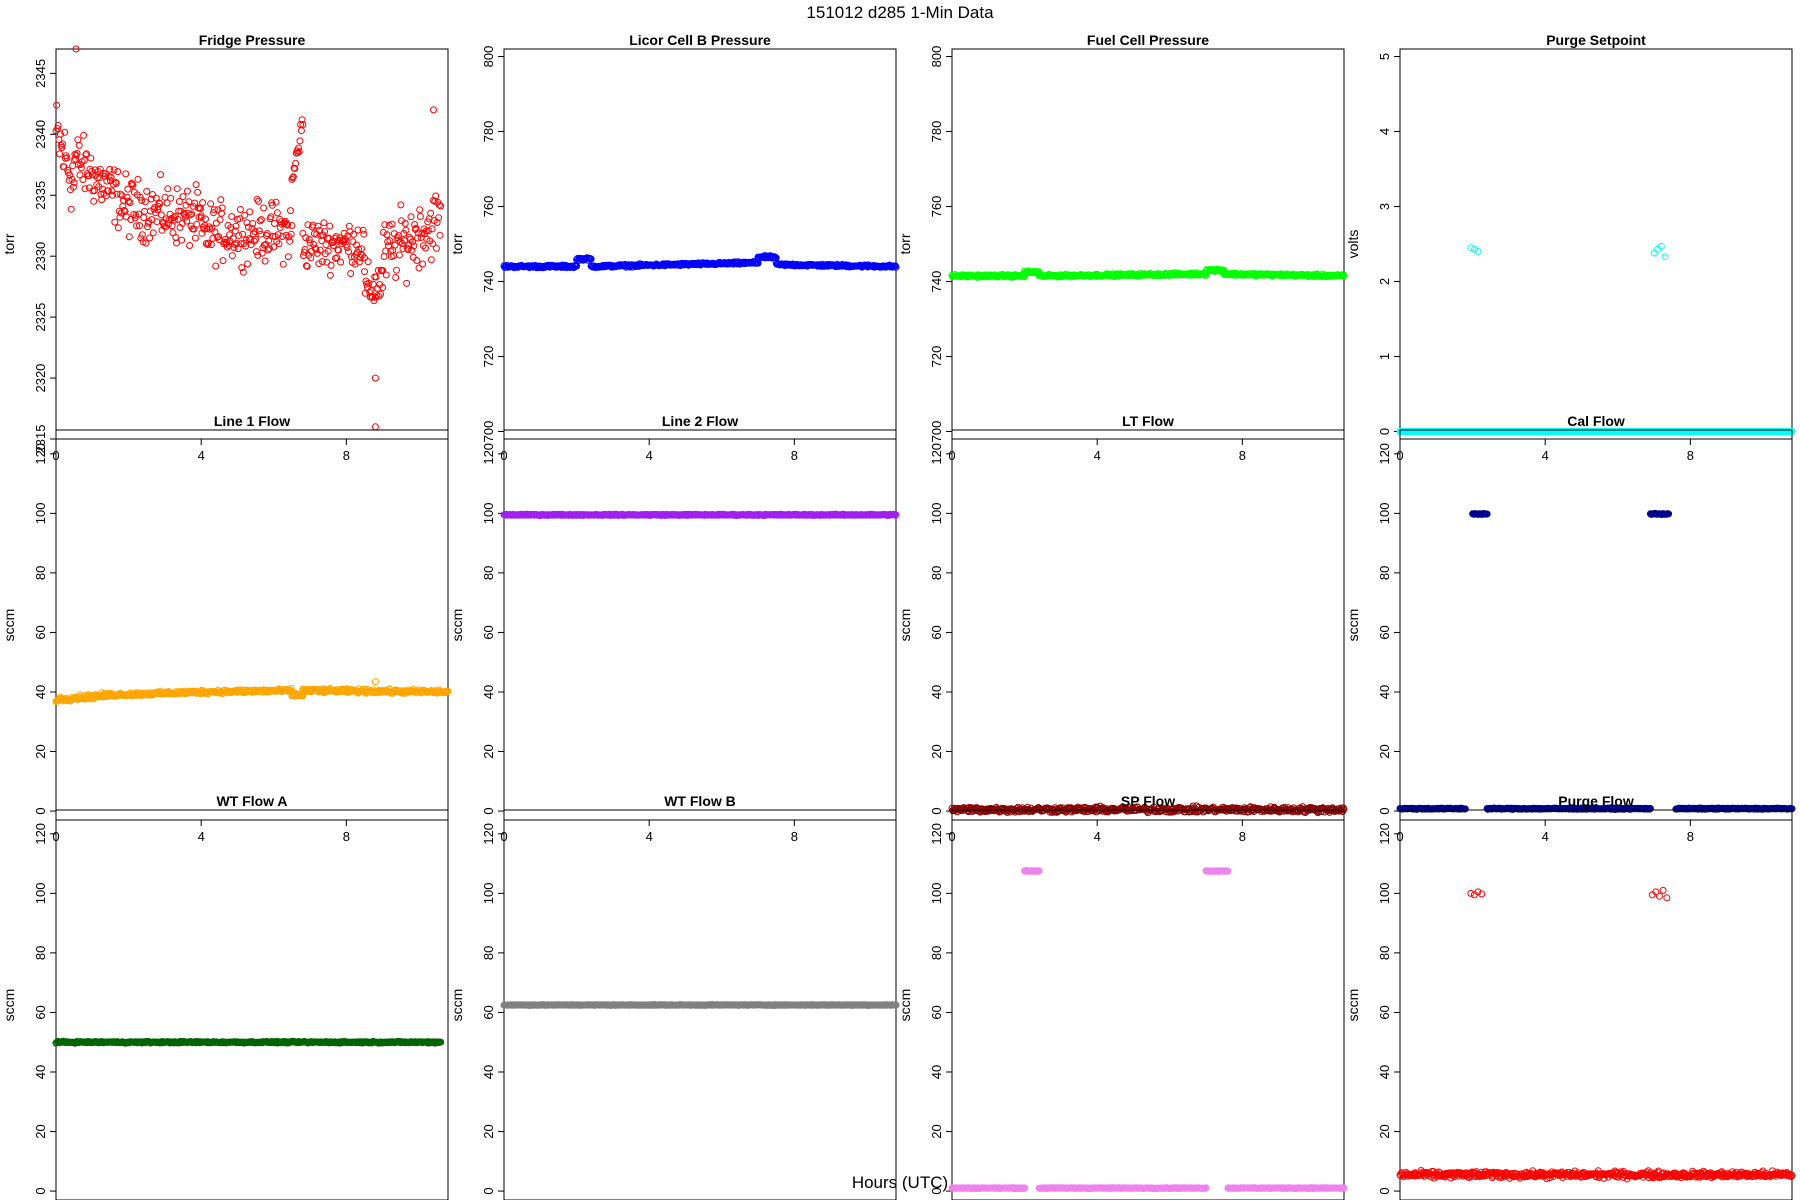 The height and width of the screenshot is (1200, 1800). What do you see at coordinates (488, 514) in the screenshot?
I see `line-2-flow-ytick-label: 100` at bounding box center [488, 514].